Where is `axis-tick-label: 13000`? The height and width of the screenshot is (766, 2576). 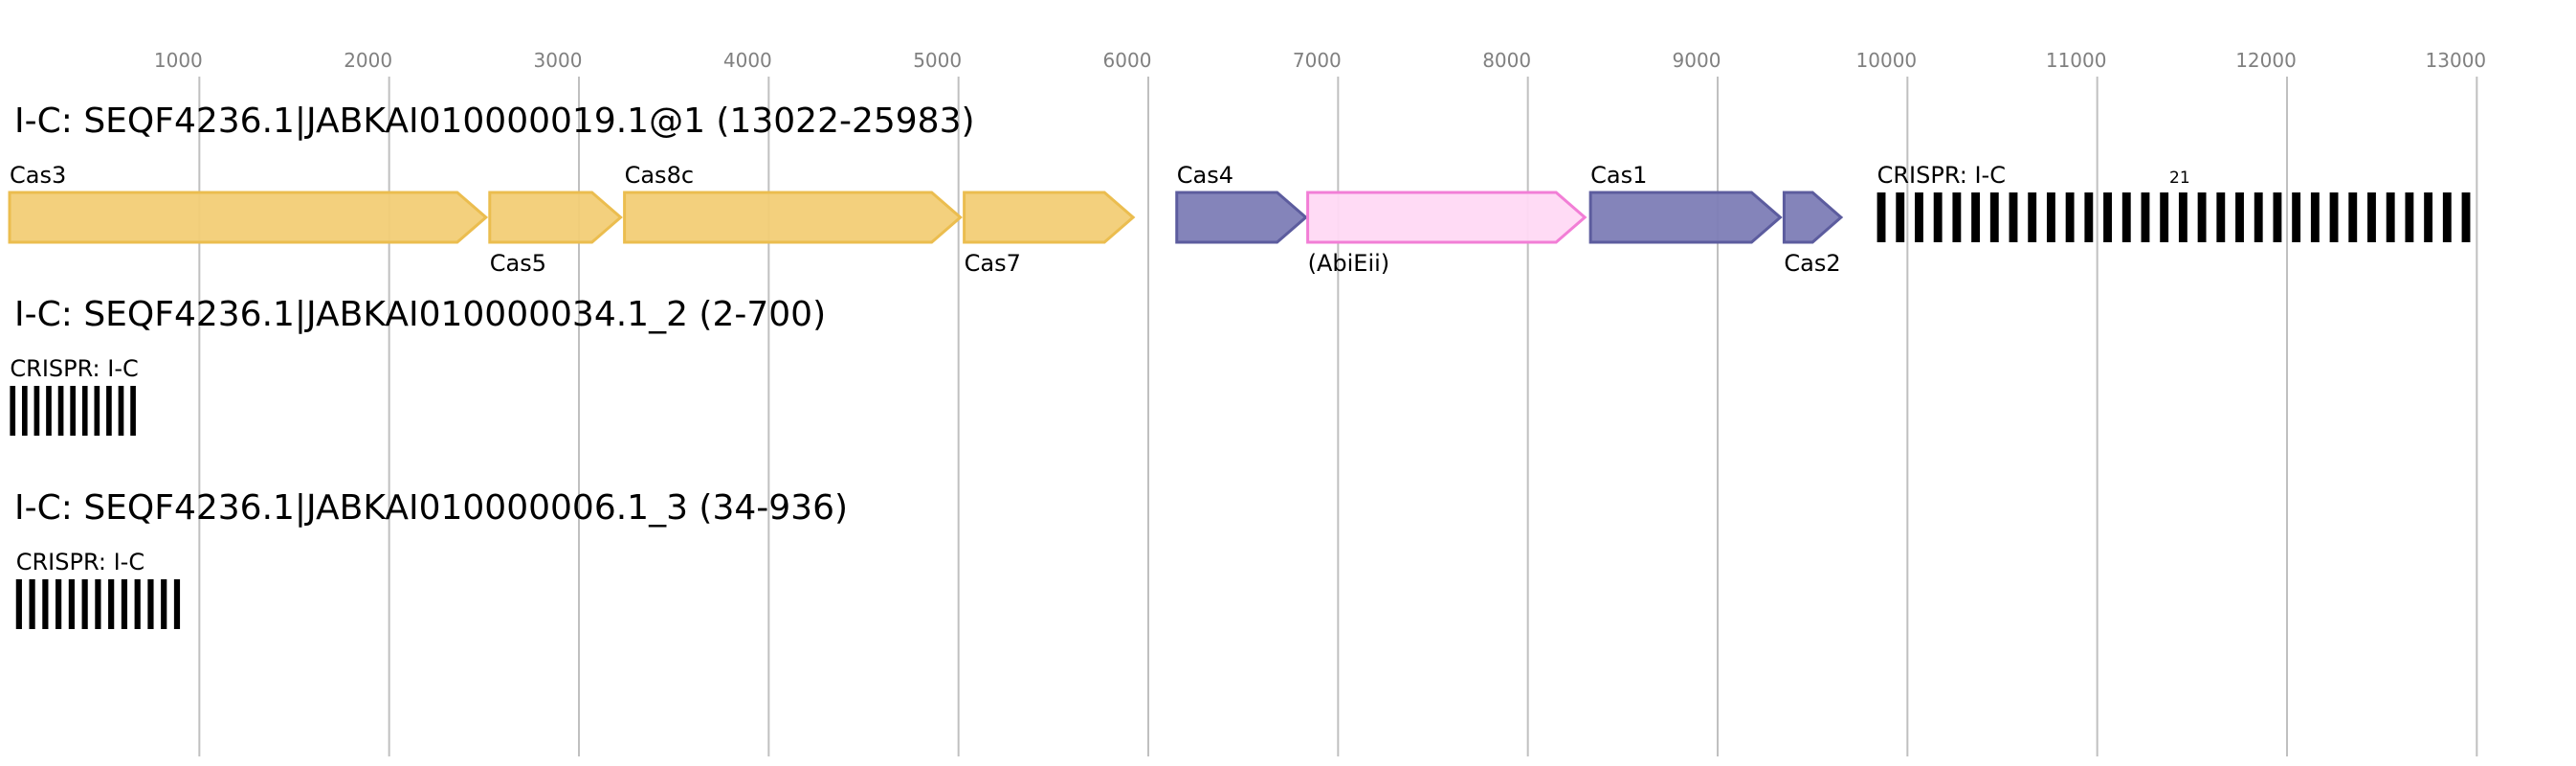 axis-tick-label: 13000 is located at coordinates (2456, 61).